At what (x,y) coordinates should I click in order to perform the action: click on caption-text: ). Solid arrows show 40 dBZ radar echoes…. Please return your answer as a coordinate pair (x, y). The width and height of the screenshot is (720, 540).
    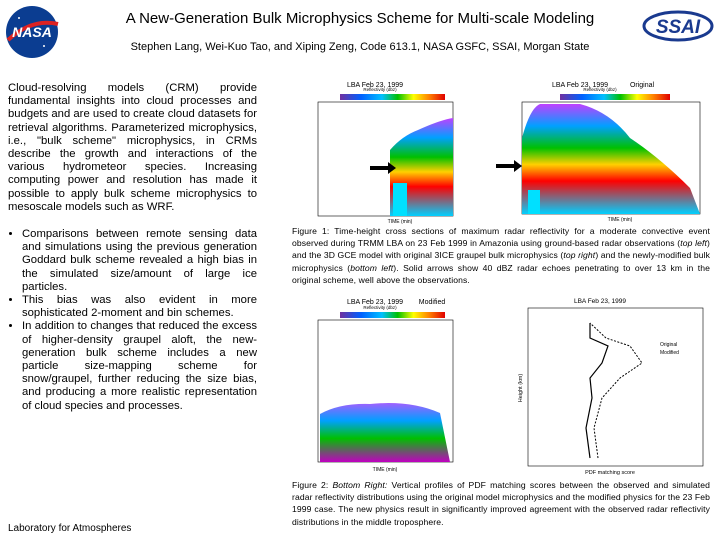
    Looking at the image, I should click on (501, 273).